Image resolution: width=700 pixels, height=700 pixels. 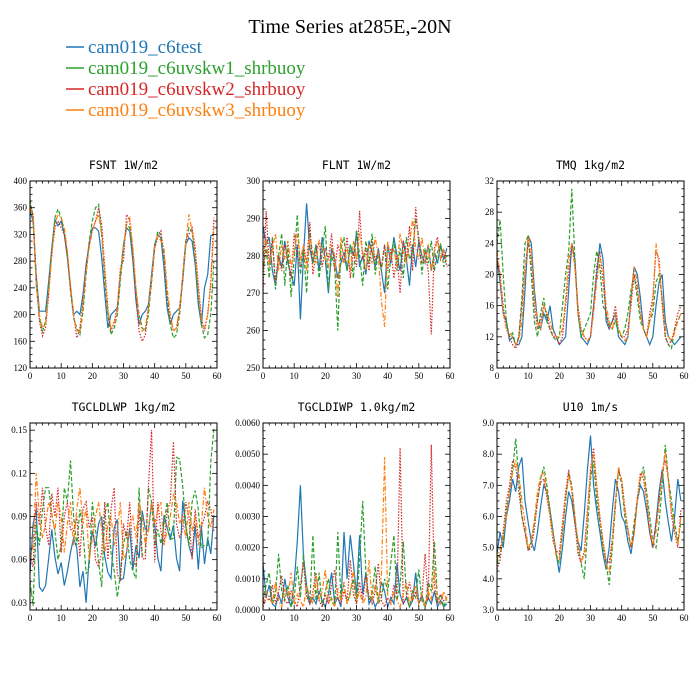 I want to click on y-tick-label: 5.0, so click(x=489, y=548).